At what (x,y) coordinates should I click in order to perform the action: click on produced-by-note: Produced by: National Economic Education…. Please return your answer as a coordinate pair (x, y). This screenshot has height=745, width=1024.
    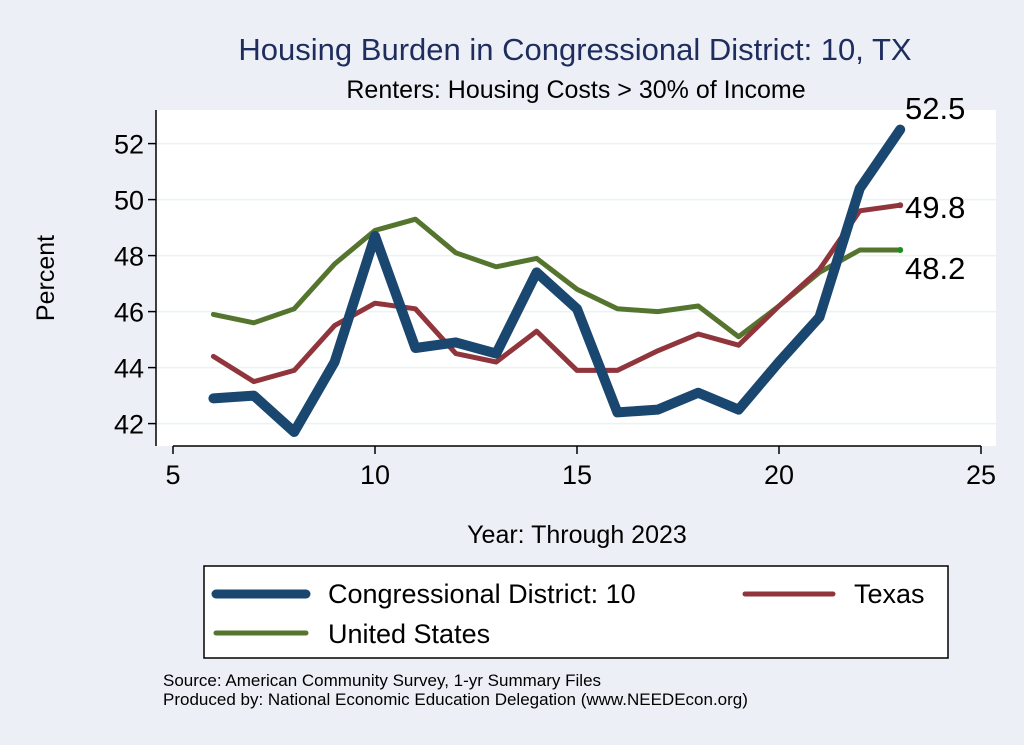
    Looking at the image, I should click on (455, 699).